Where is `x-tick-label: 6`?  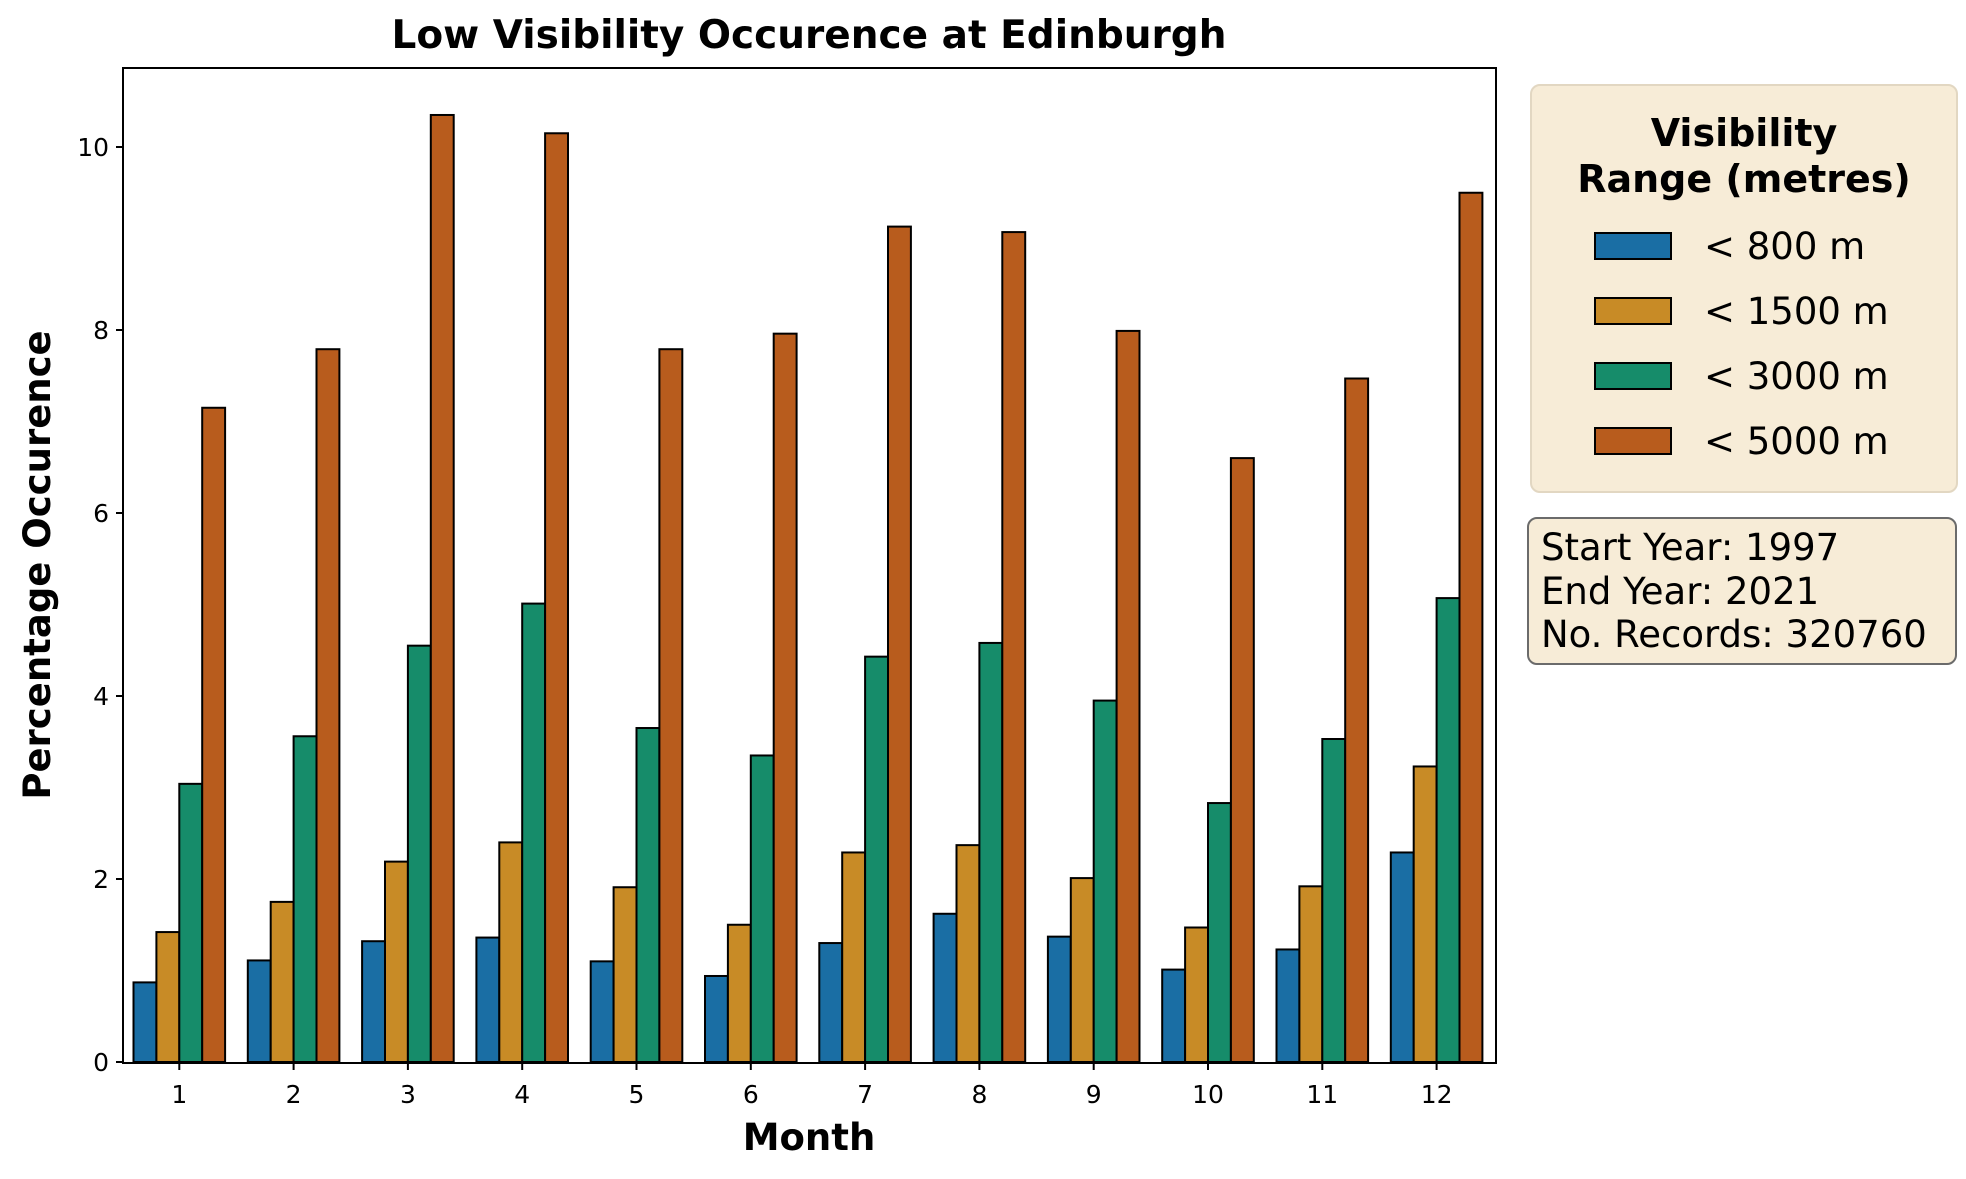
x-tick-label: 6 is located at coordinates (751, 1094).